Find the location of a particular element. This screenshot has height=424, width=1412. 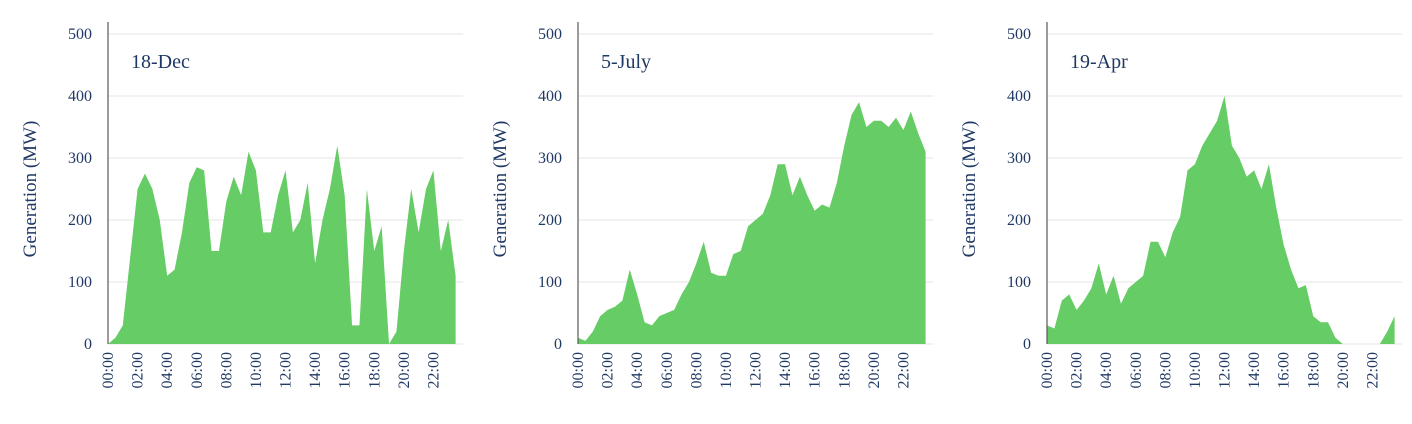

annotation: 18-Dec is located at coordinates (160, 62).